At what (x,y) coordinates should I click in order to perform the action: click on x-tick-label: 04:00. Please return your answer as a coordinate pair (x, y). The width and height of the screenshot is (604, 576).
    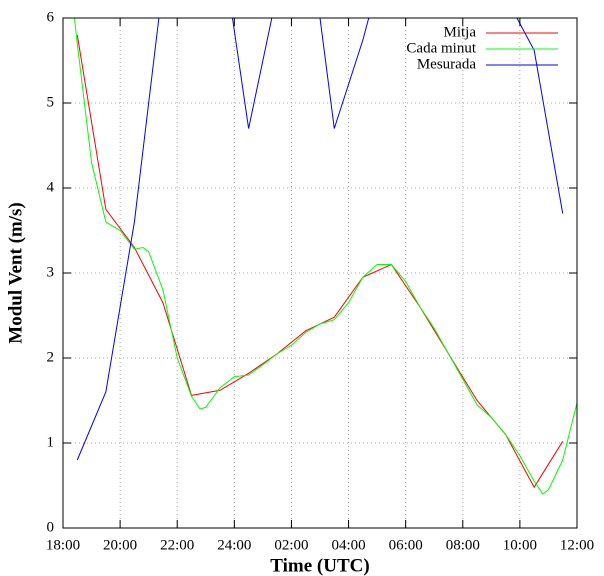
    Looking at the image, I should click on (348, 545).